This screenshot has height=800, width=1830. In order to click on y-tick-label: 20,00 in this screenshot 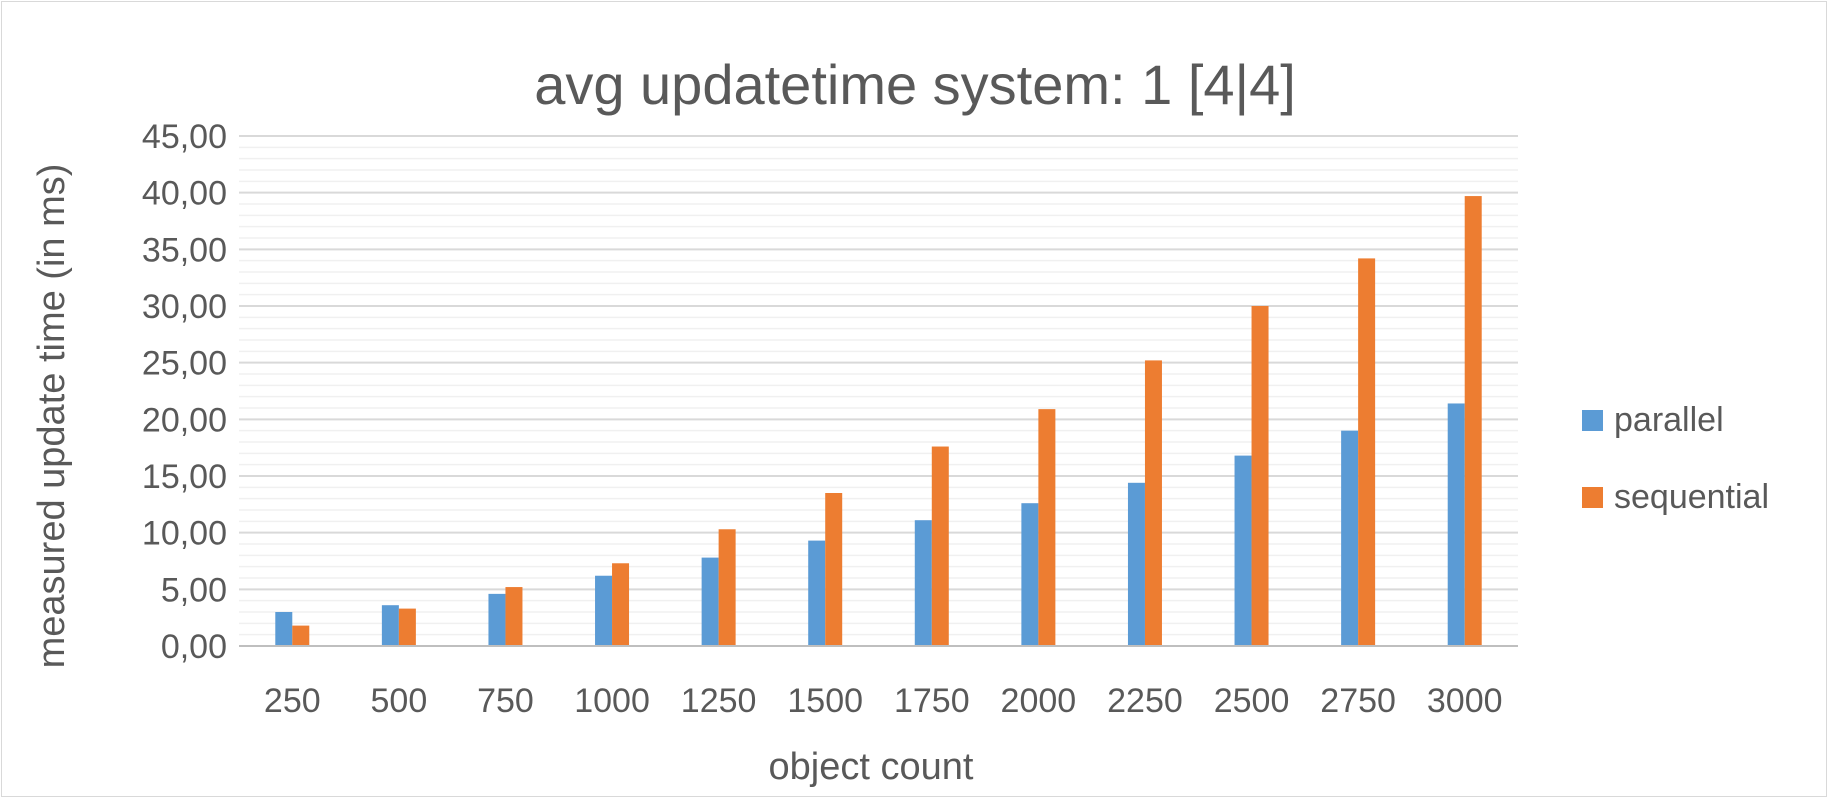, I will do `click(184, 420)`.